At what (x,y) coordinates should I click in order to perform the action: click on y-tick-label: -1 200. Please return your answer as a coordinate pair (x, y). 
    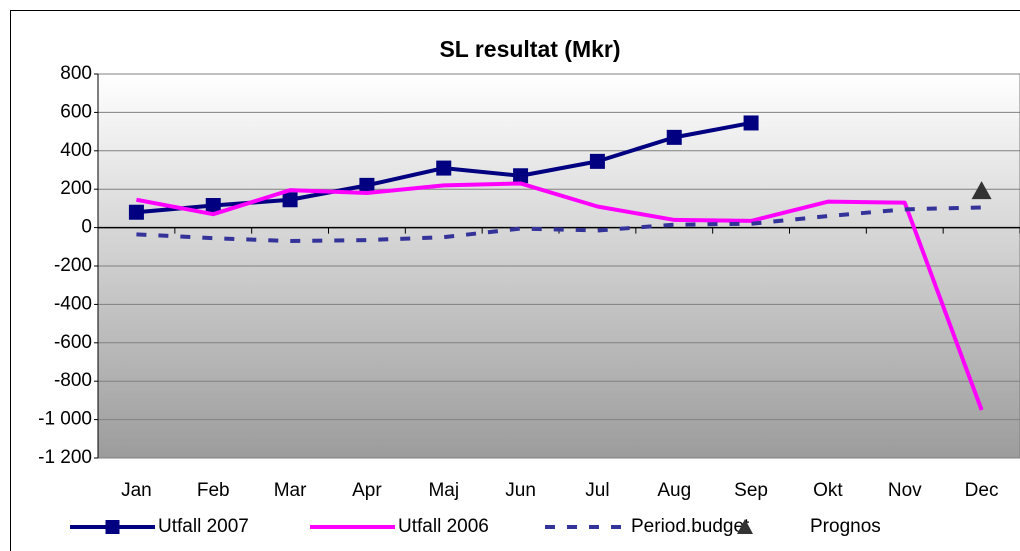
    Looking at the image, I should click on (65, 457).